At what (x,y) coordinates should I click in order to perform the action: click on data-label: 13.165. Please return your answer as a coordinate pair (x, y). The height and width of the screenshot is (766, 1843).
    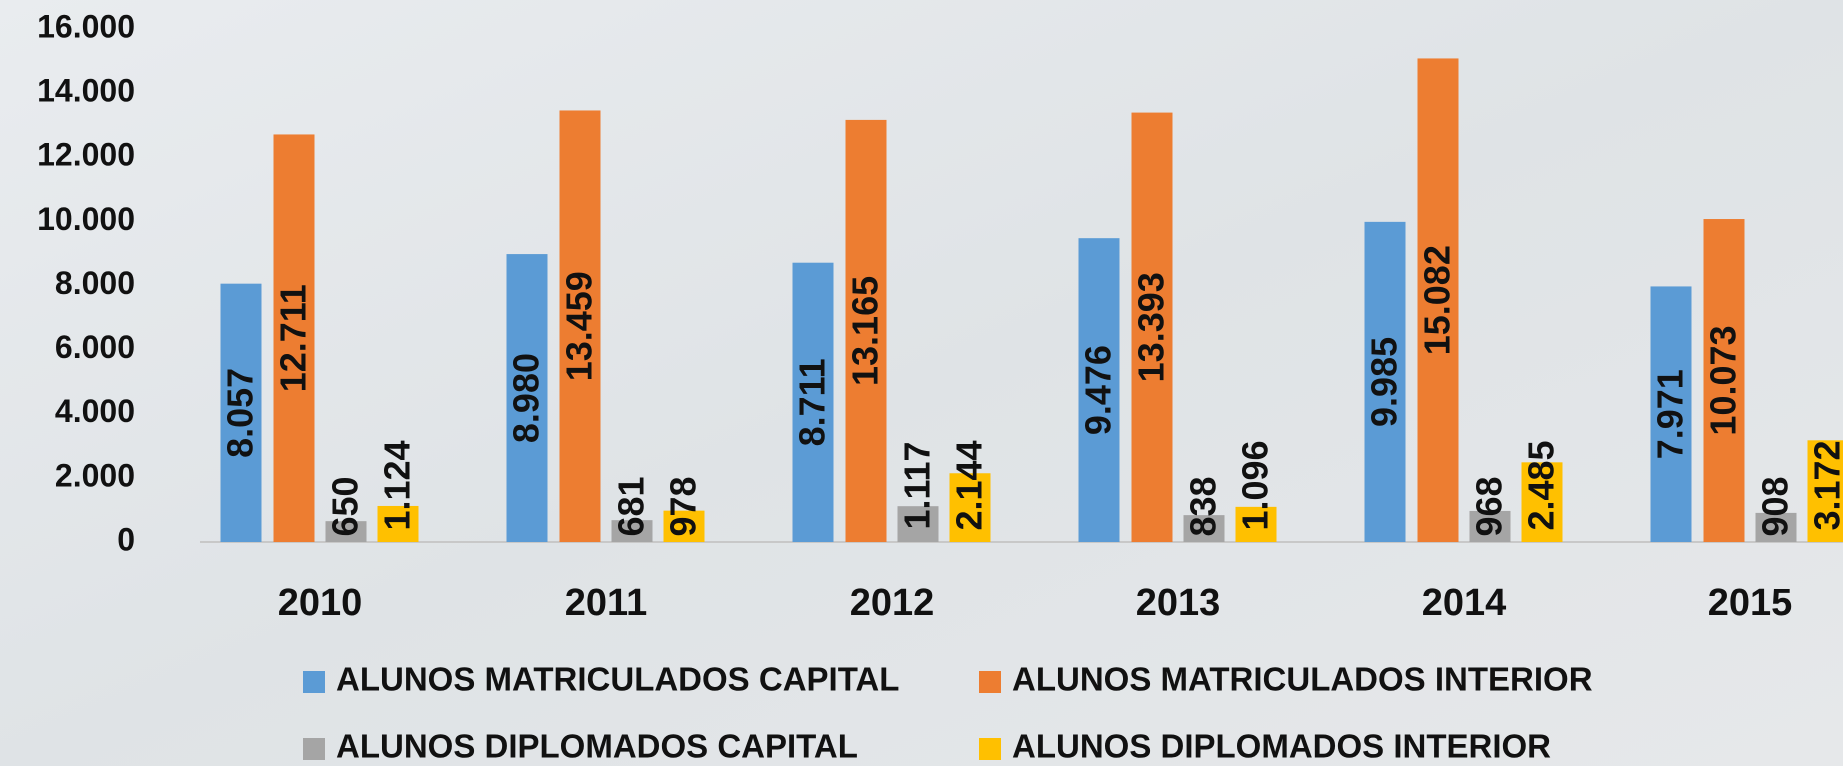
    Looking at the image, I should click on (865, 331).